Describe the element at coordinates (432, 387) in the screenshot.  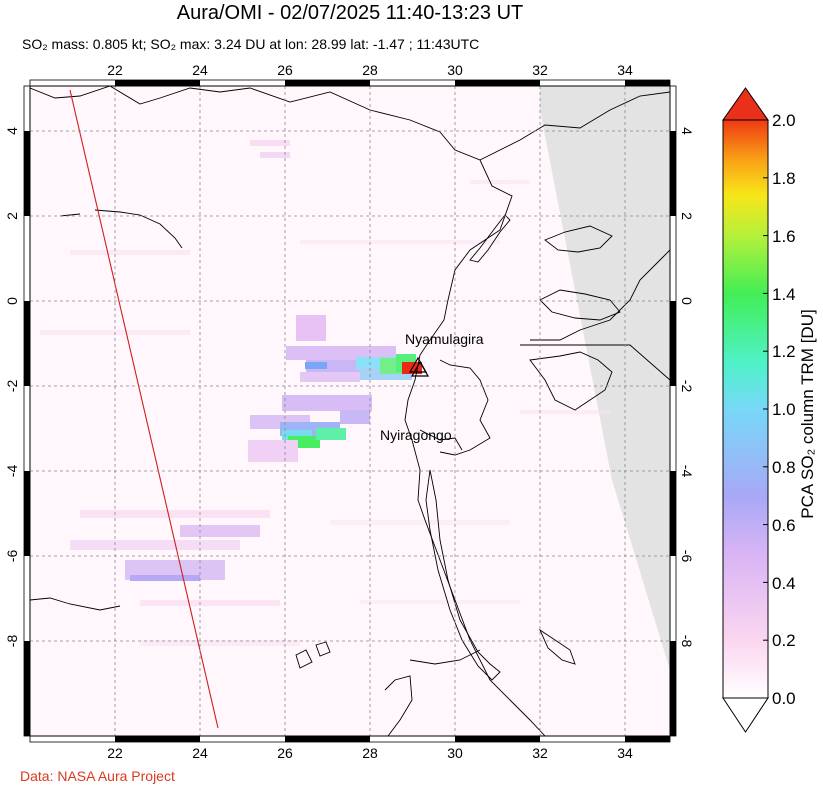
I see `volcano-markers: Nyamulagira Nyiragongo` at that location.